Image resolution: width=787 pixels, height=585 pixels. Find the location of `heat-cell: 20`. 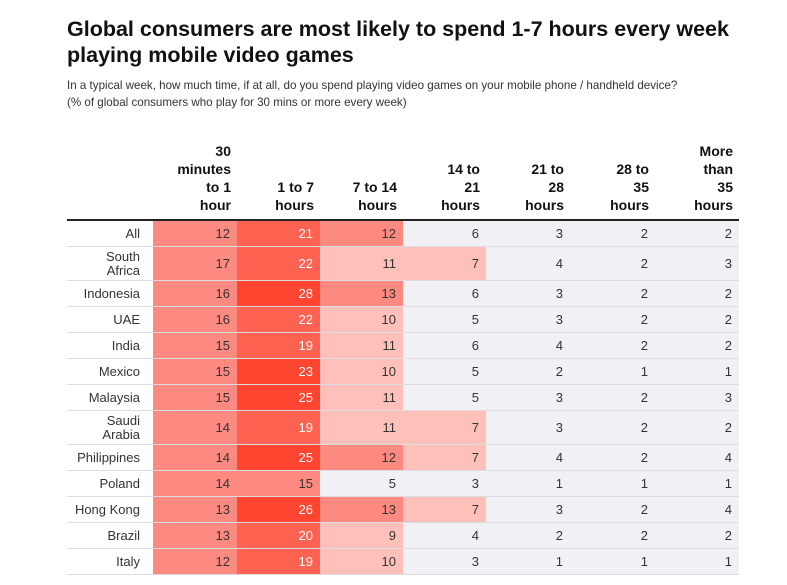

heat-cell: 20 is located at coordinates (278, 535).